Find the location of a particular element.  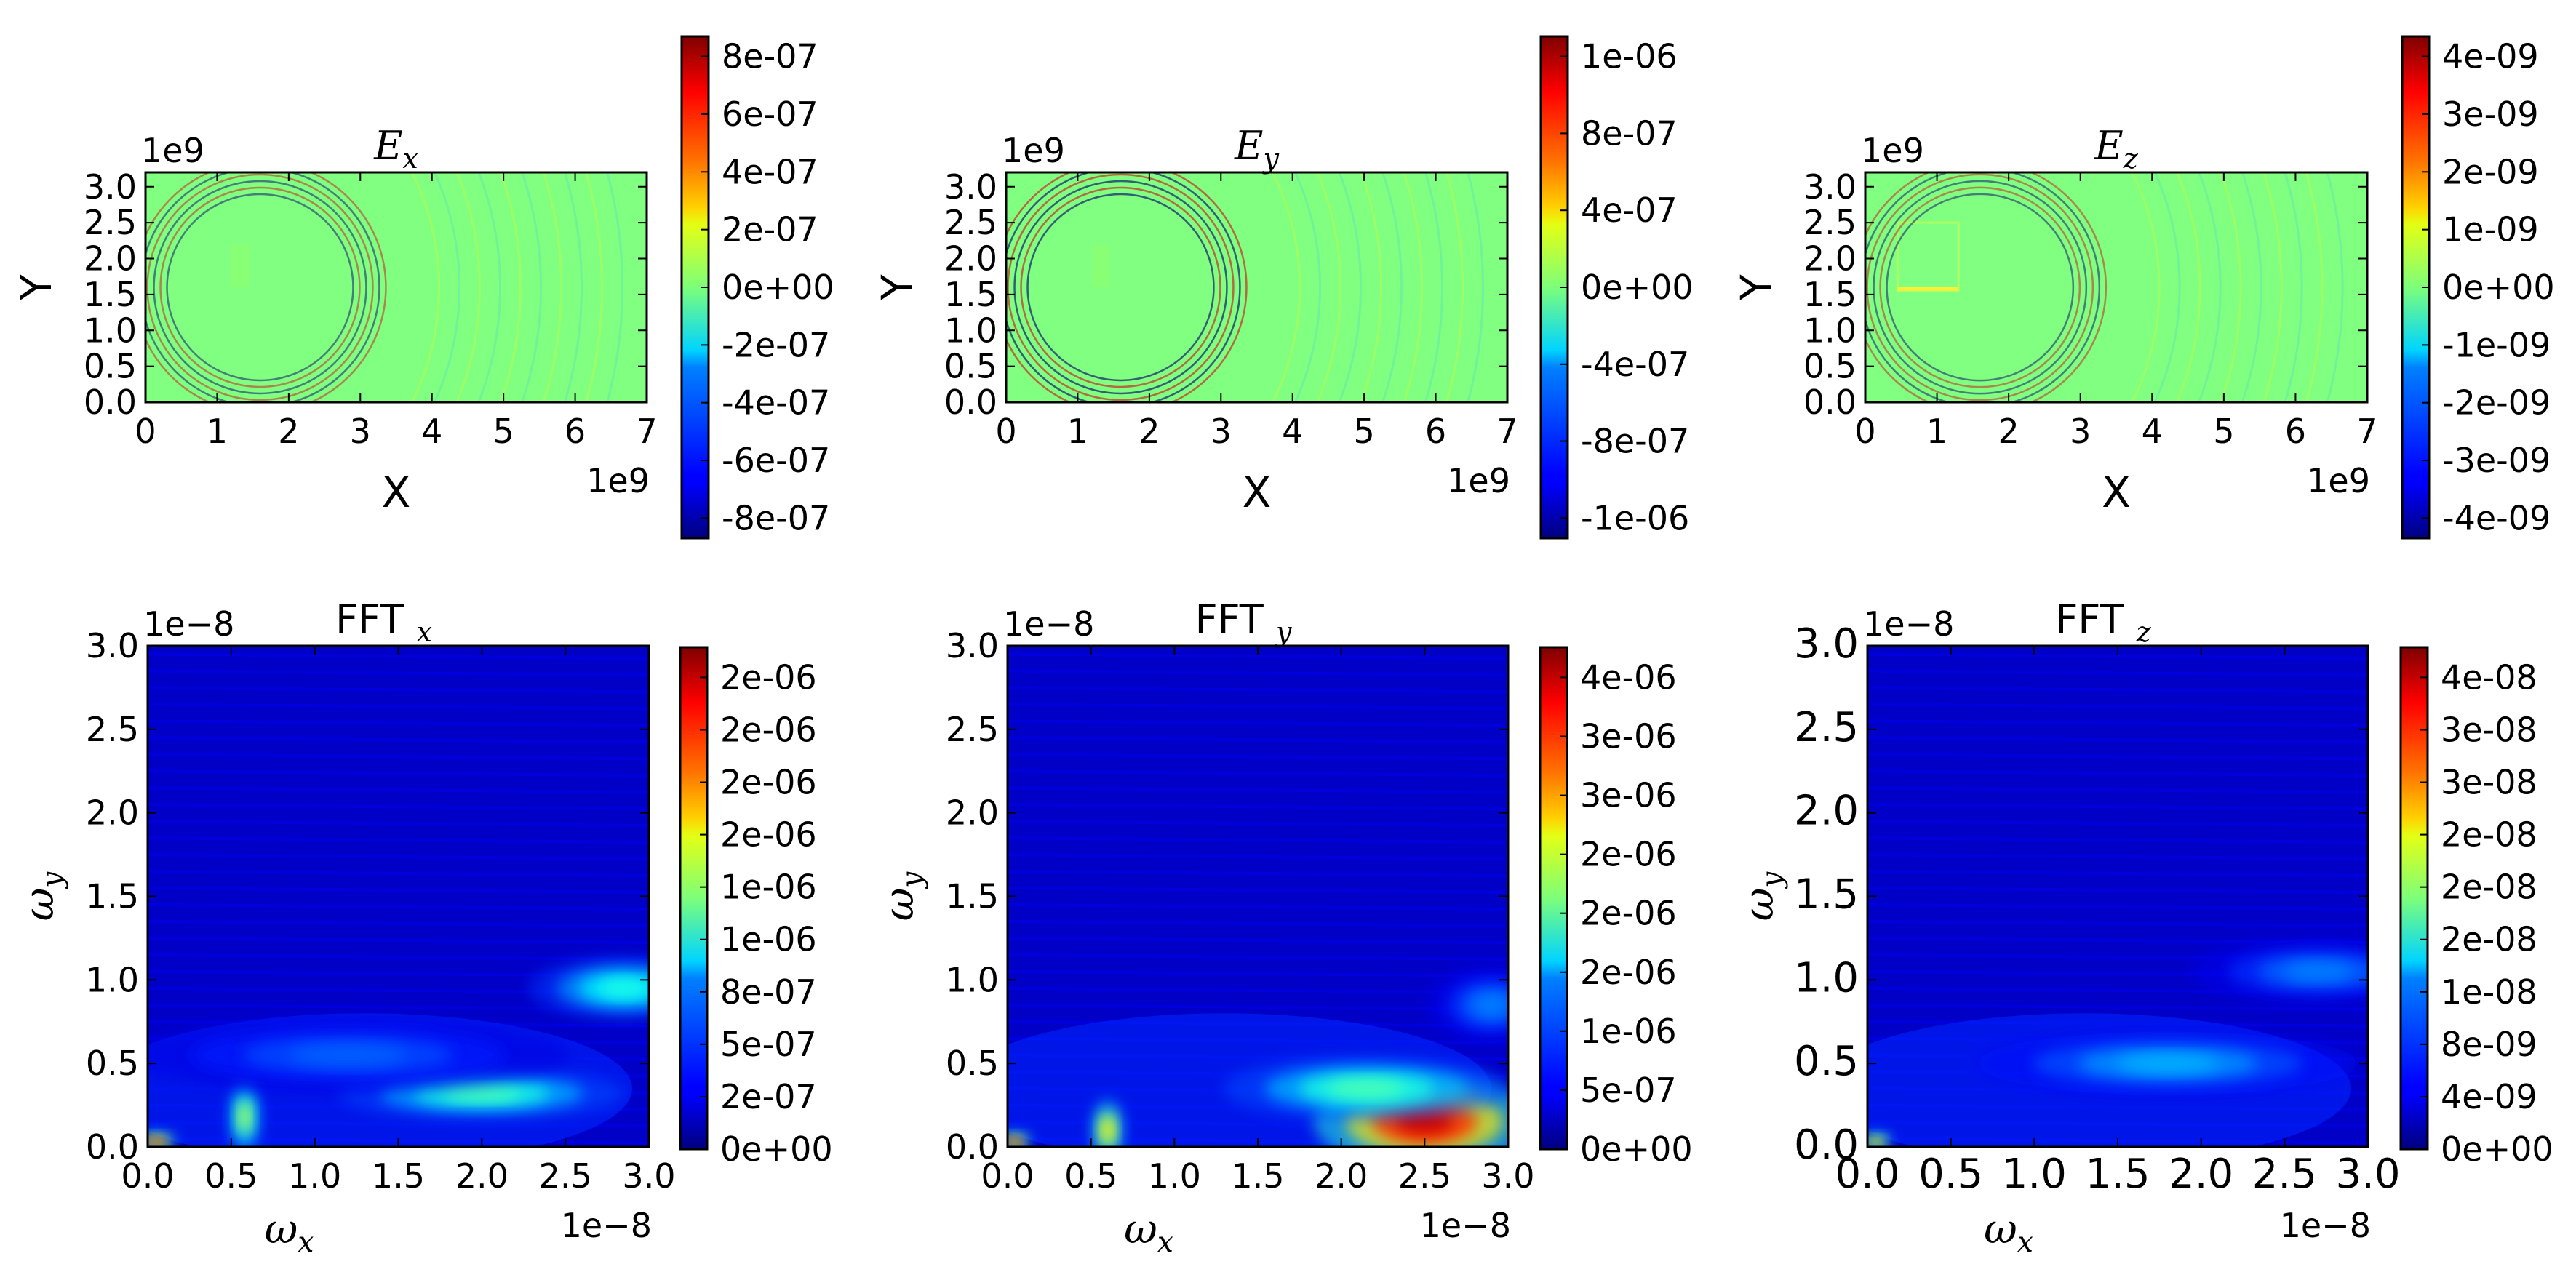

colorbar-tick-label: -1e-06 is located at coordinates (1635, 517).